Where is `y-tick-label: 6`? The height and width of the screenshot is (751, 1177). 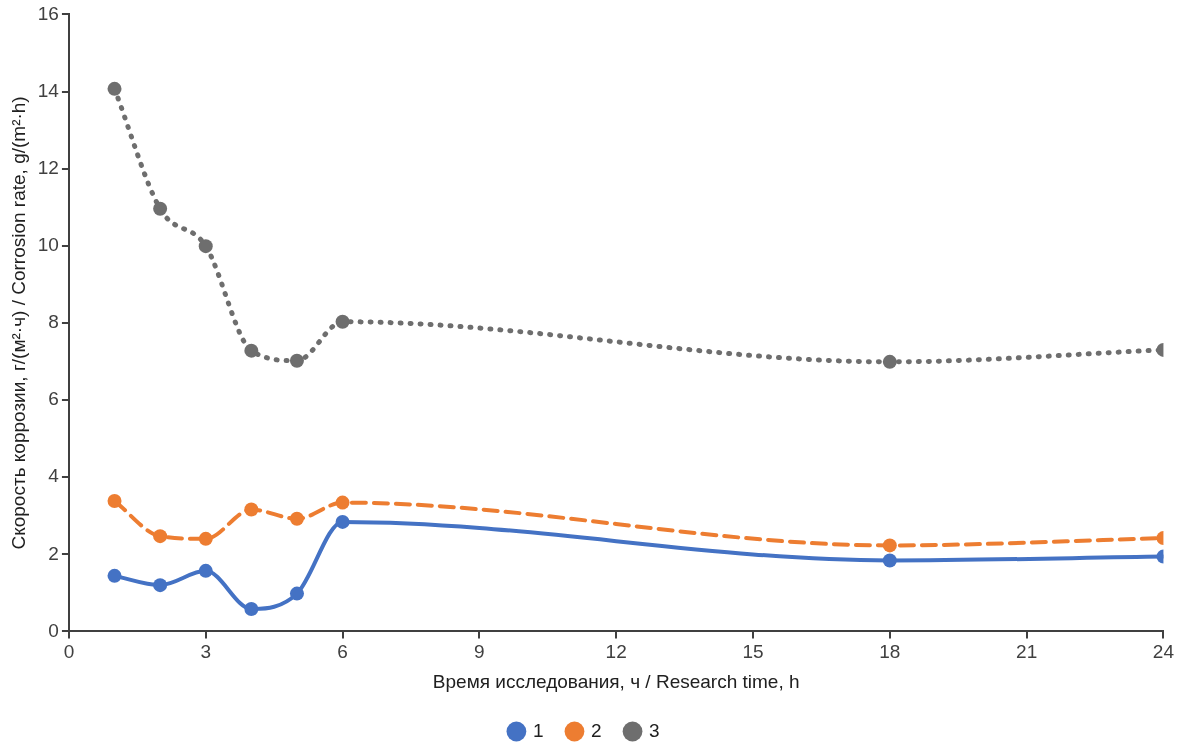 y-tick-label: 6 is located at coordinates (53, 399).